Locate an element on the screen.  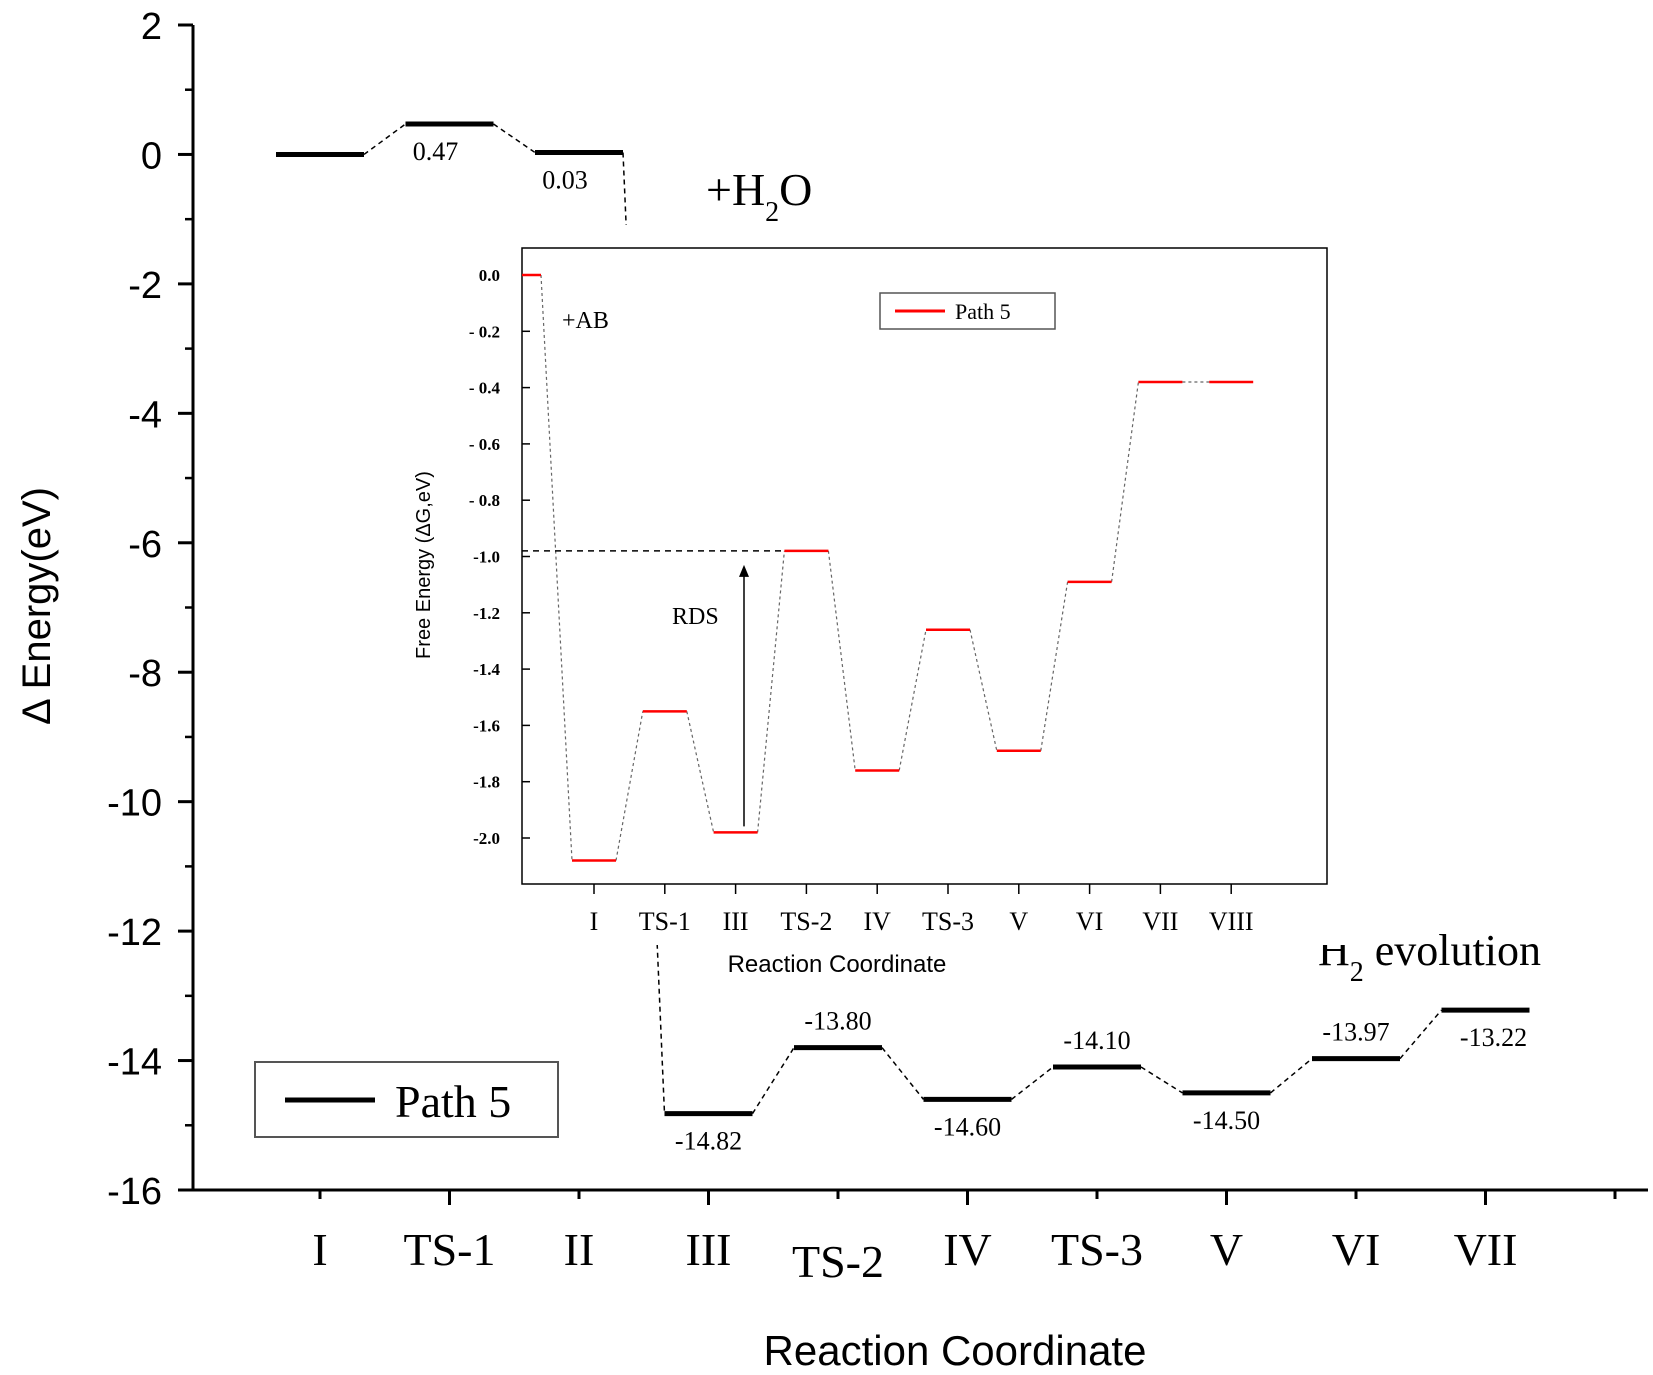
main-y-tick-label: -2 is located at coordinates (145, 286).